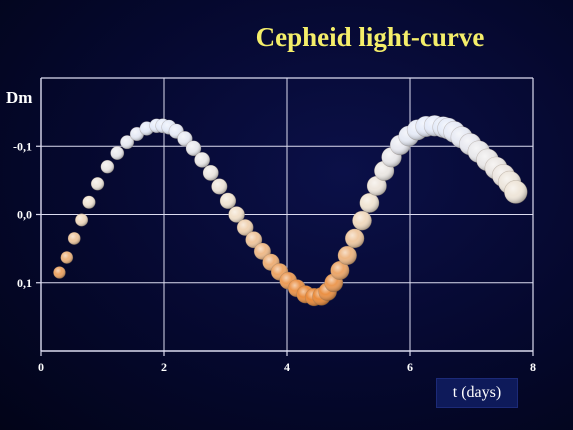 This screenshot has height=430, width=573. Describe the element at coordinates (19, 97) in the screenshot. I see `y-axis-label: Dm` at that location.